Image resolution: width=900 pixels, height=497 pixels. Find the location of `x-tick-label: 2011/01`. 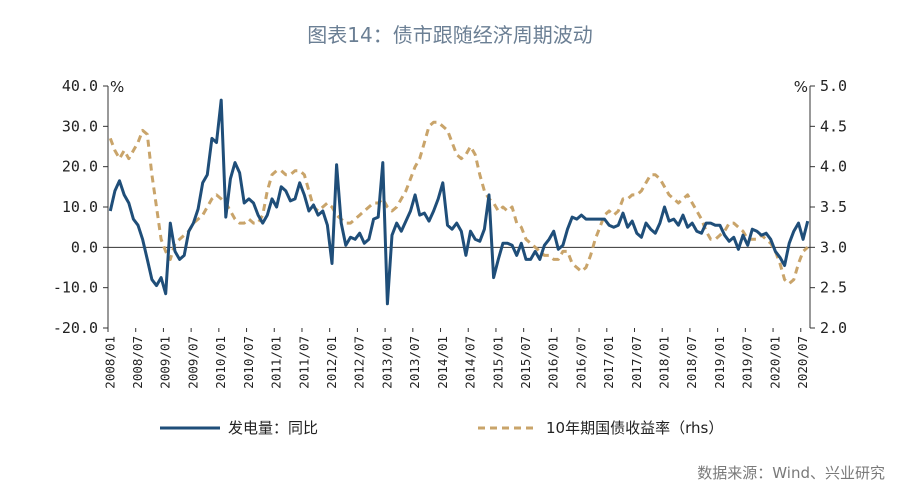

x-tick-label: 2011/01 is located at coordinates (276, 362).